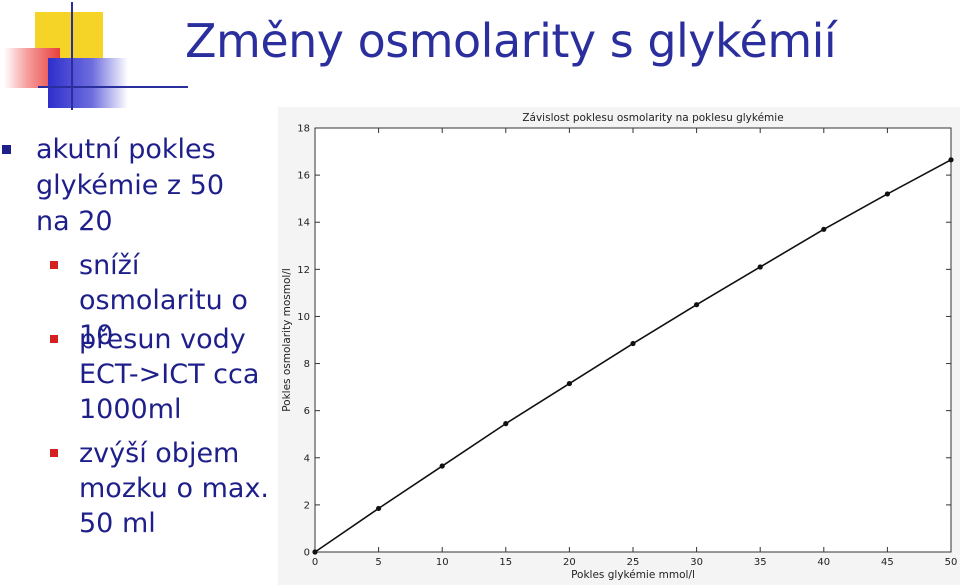 The width and height of the screenshot is (960, 585). I want to click on x-tick-label: 35, so click(760, 562).